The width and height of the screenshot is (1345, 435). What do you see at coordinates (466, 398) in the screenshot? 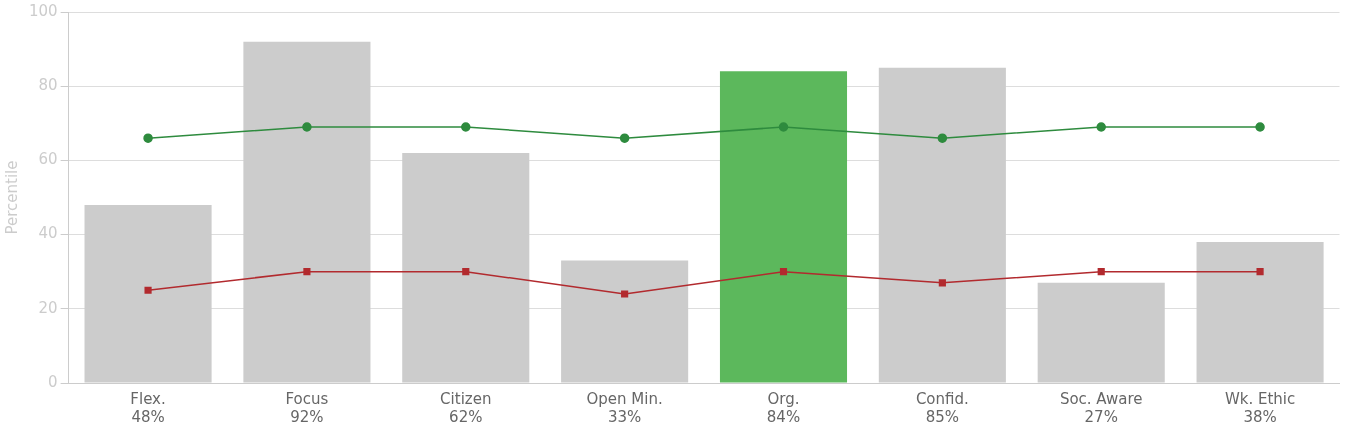
I see `x-tick-label: Citizen` at bounding box center [466, 398].